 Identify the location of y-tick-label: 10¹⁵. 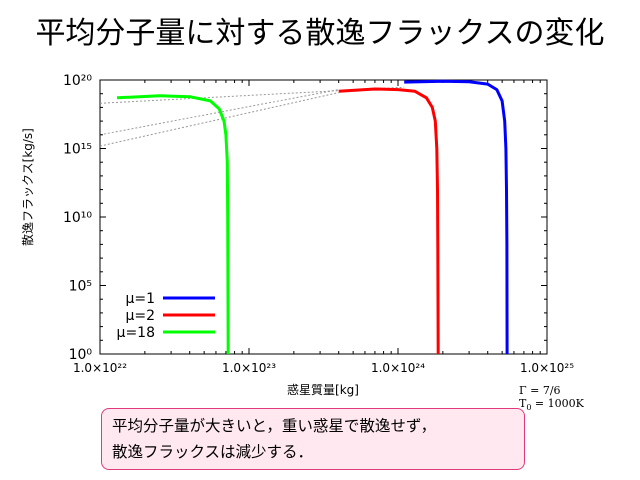
(77, 150).